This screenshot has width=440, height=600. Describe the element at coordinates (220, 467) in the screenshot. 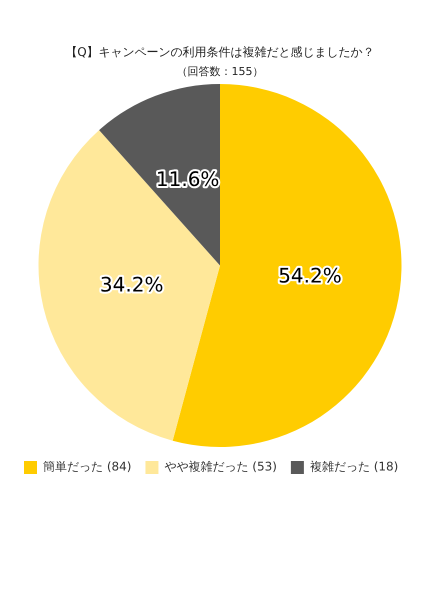

I see `legend-label: やや複雑だった (53)` at that location.